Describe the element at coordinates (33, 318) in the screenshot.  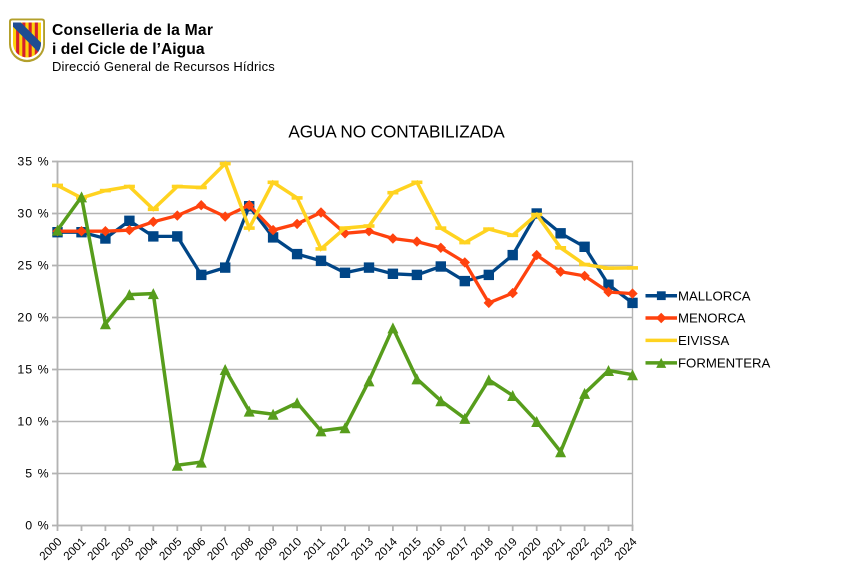
I see `svg-text: 20 %` at that location.